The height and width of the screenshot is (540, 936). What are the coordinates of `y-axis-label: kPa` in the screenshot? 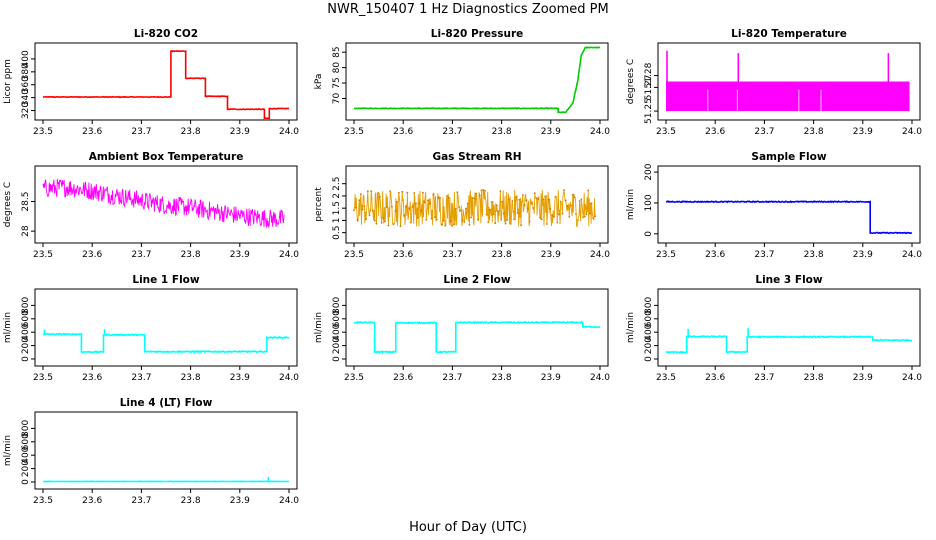 It's located at (319, 82).